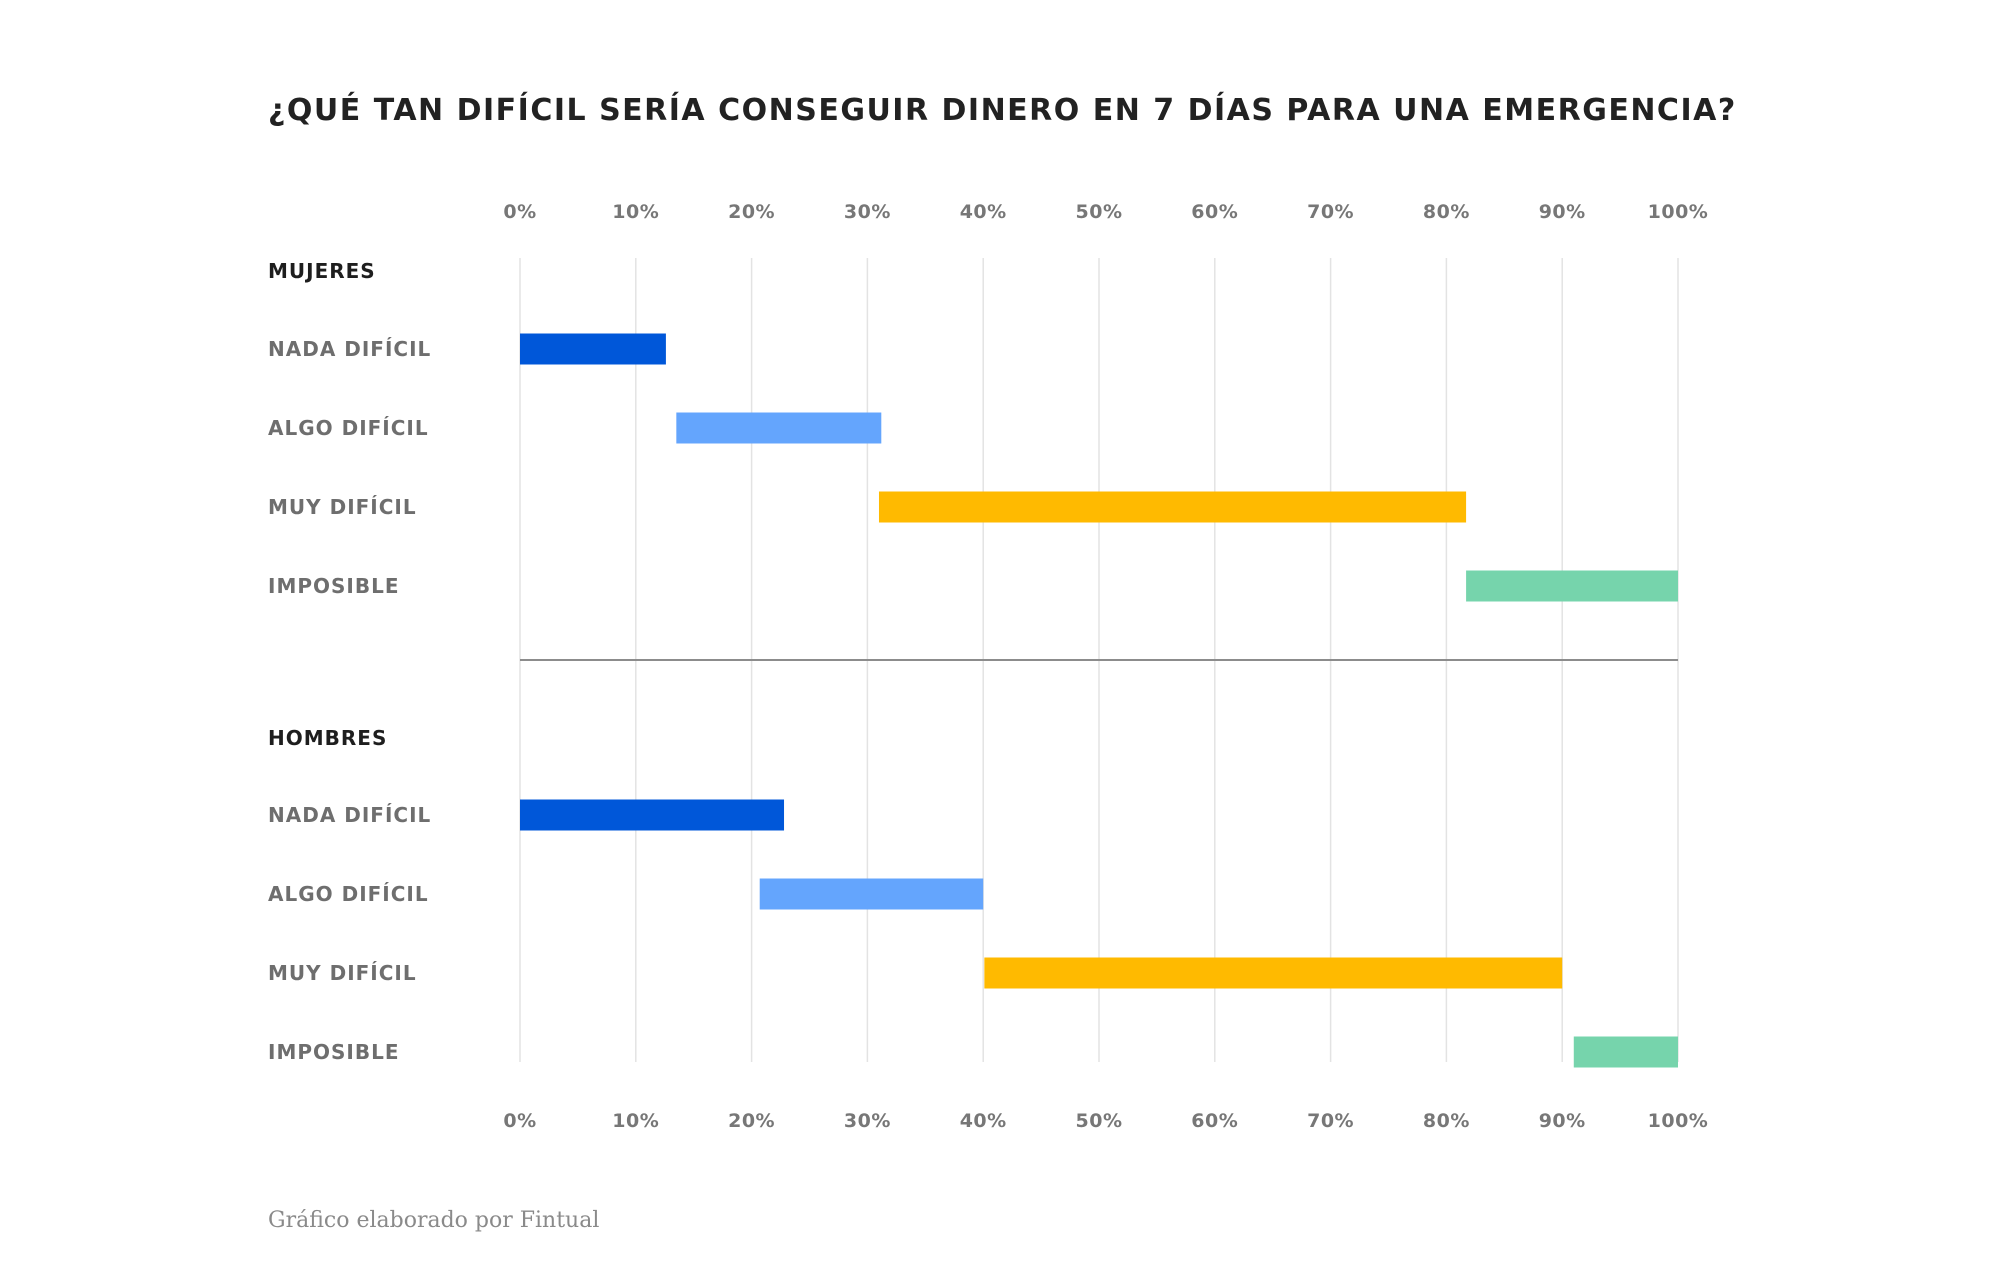 The height and width of the screenshot is (1278, 2000). I want to click on x-tick-label-bottom: 90%, so click(1562, 1121).